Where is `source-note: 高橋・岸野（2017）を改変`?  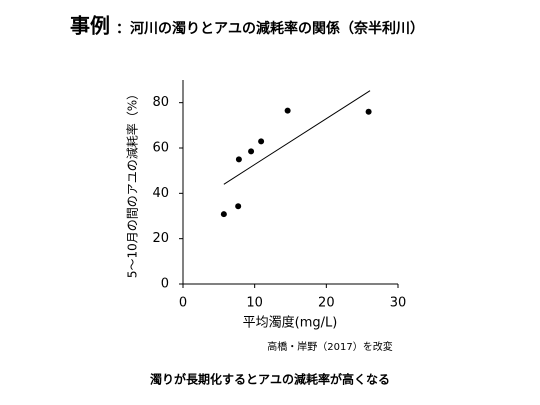 source-note: 高橋・岸野（2017）を改変 is located at coordinates (329, 346).